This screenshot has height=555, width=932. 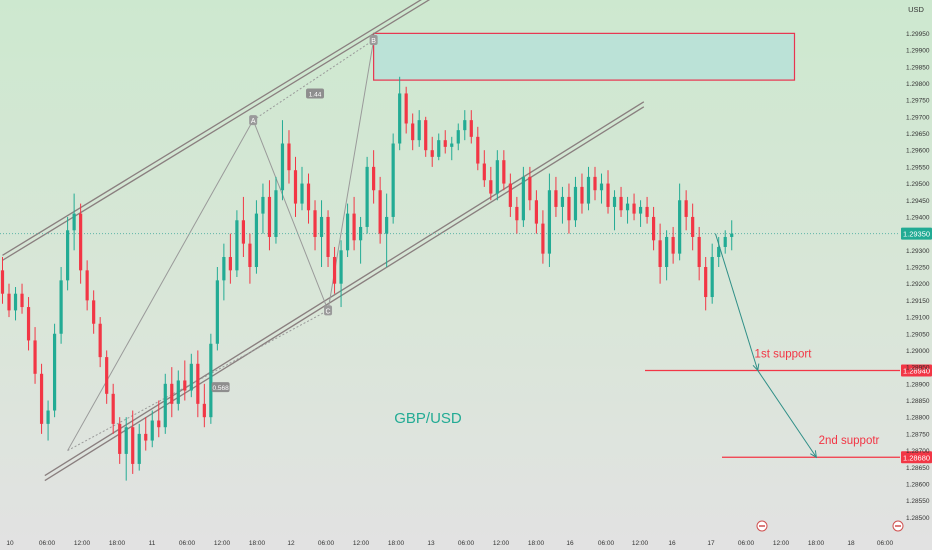 What do you see at coordinates (584, 56) in the screenshot?
I see `supply-zone` at bounding box center [584, 56].